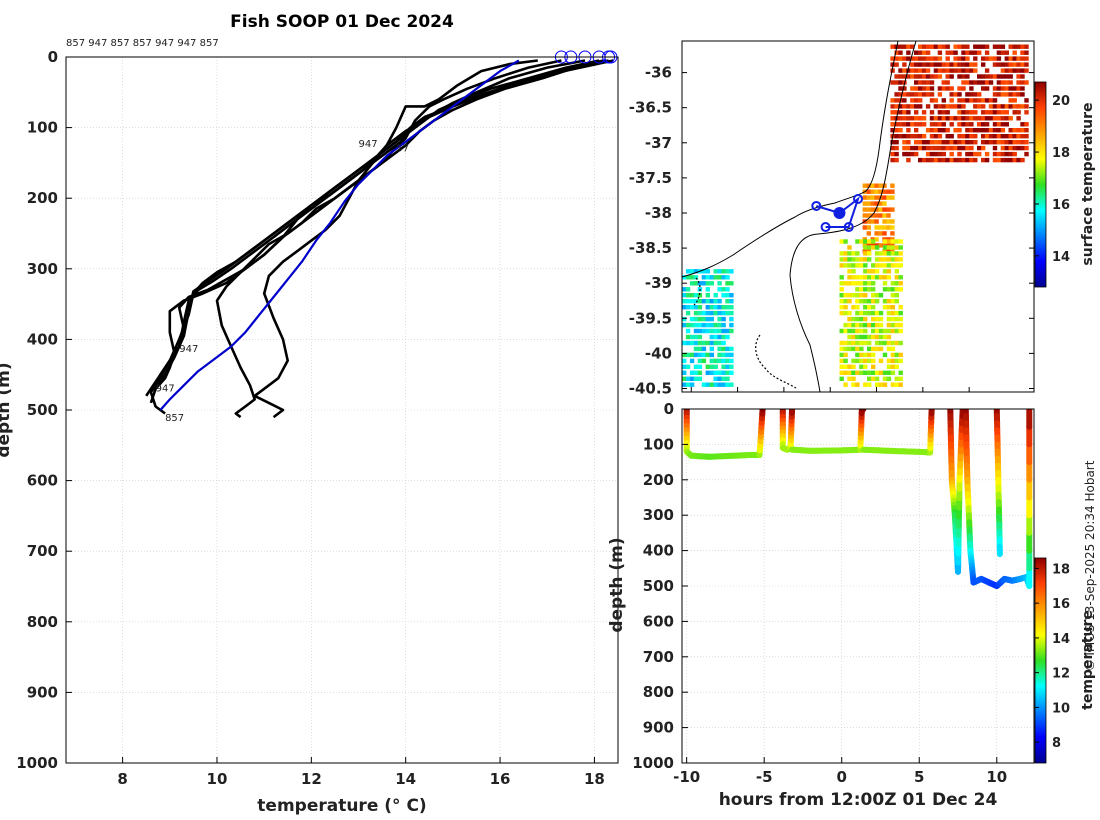  Describe the element at coordinates (1061, 153) in the screenshot. I see `sst-colorbar-tick-label: 18` at that location.